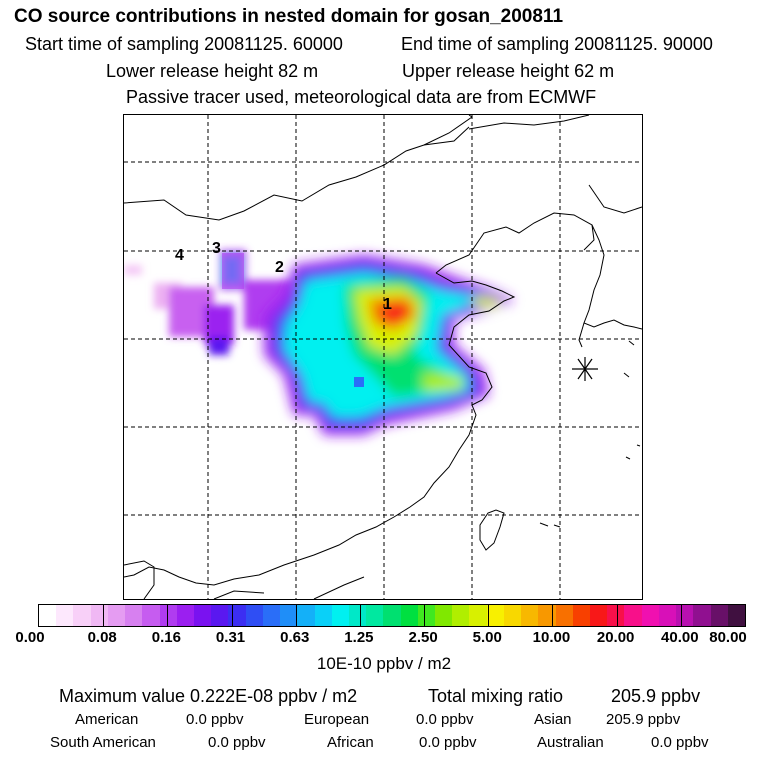 This screenshot has width=768, height=768. Describe the element at coordinates (184, 44) in the screenshot. I see `start-time-label: Start time of sampling 20081125. 60000` at that location.